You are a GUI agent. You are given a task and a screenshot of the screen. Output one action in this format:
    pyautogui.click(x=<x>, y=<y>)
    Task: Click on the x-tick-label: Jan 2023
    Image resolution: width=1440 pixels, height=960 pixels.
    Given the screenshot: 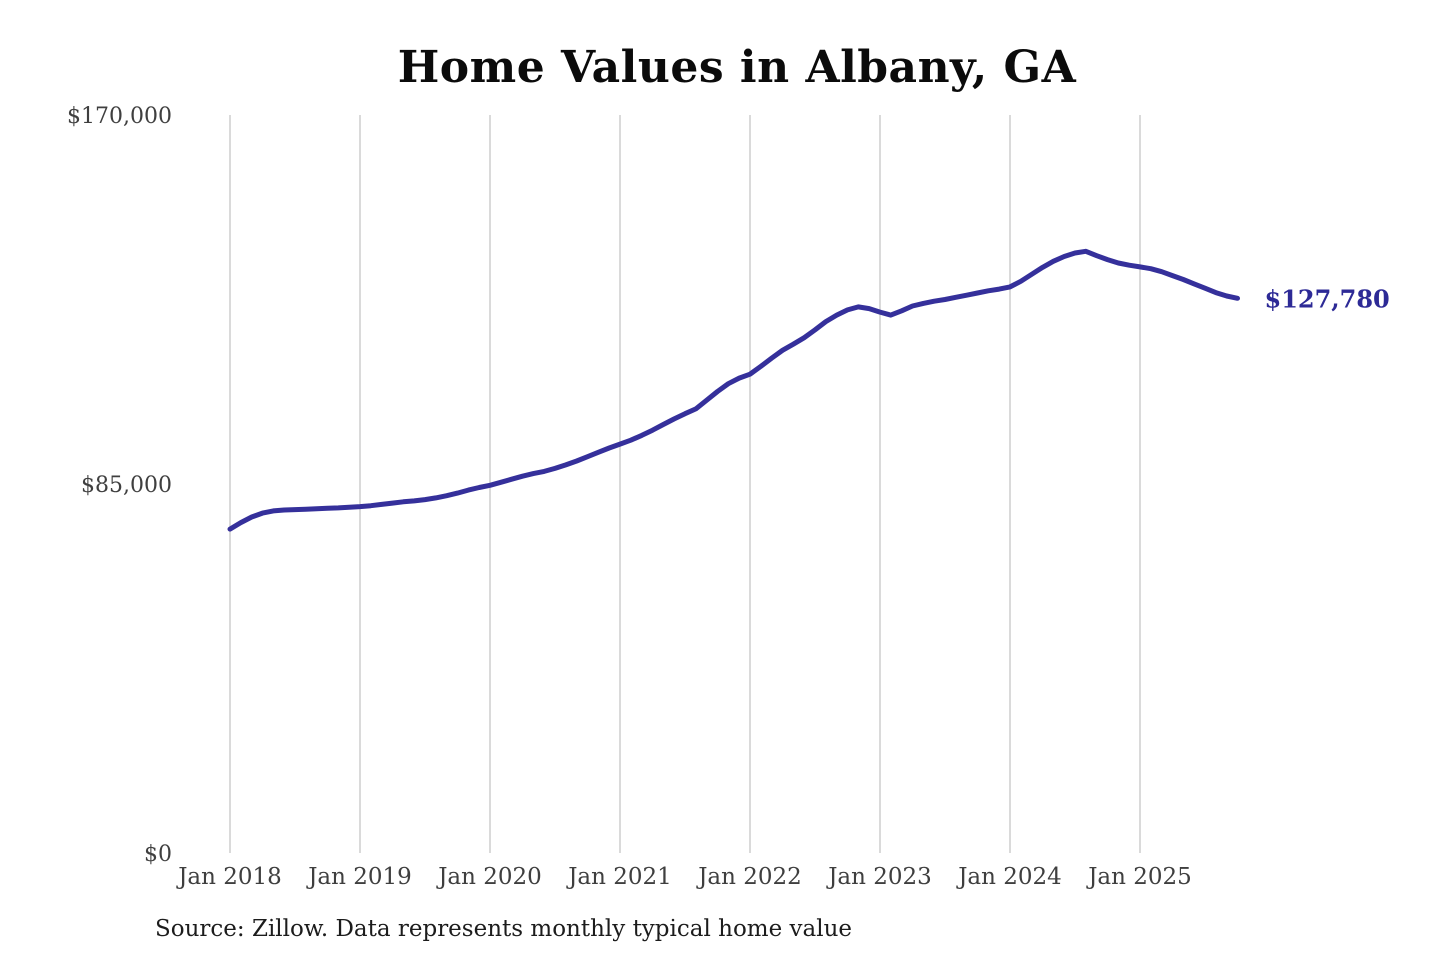 What is the action you would take?
    pyautogui.click(x=879, y=877)
    